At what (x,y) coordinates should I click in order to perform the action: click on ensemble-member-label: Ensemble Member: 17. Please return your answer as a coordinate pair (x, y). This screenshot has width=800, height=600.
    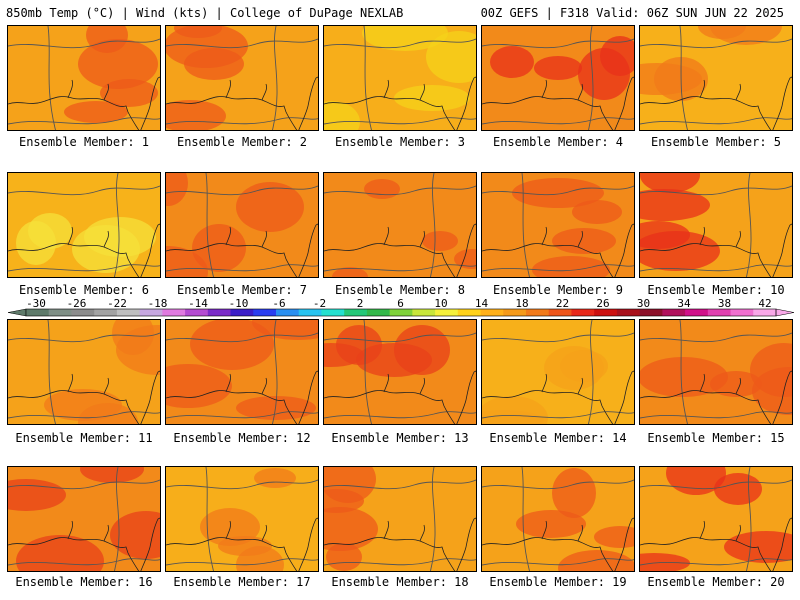
    Looking at the image, I should click on (242, 582).